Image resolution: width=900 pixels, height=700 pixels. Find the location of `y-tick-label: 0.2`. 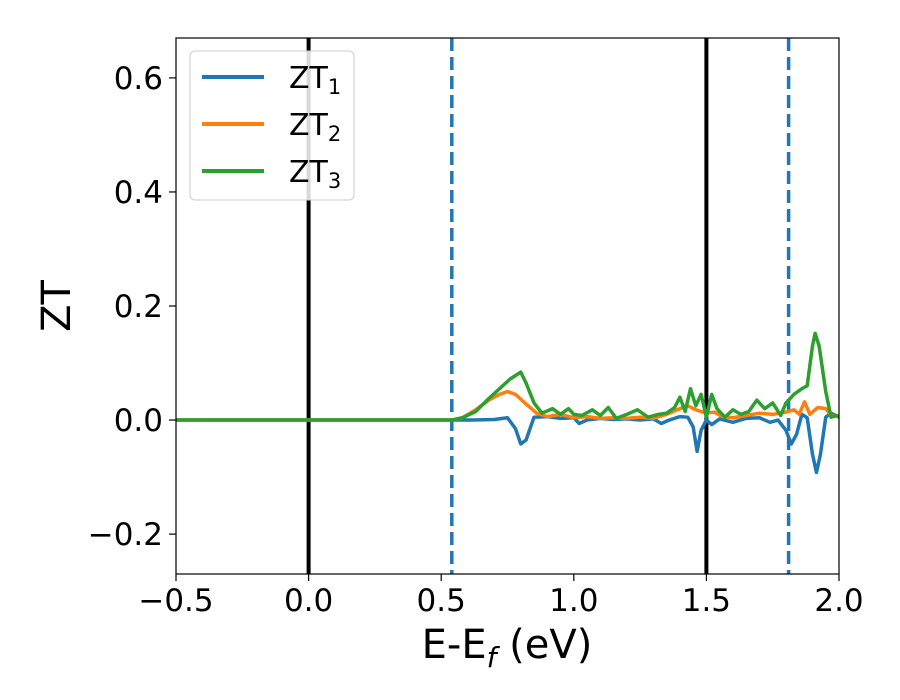

y-tick-label: 0.2 is located at coordinates (138, 307).